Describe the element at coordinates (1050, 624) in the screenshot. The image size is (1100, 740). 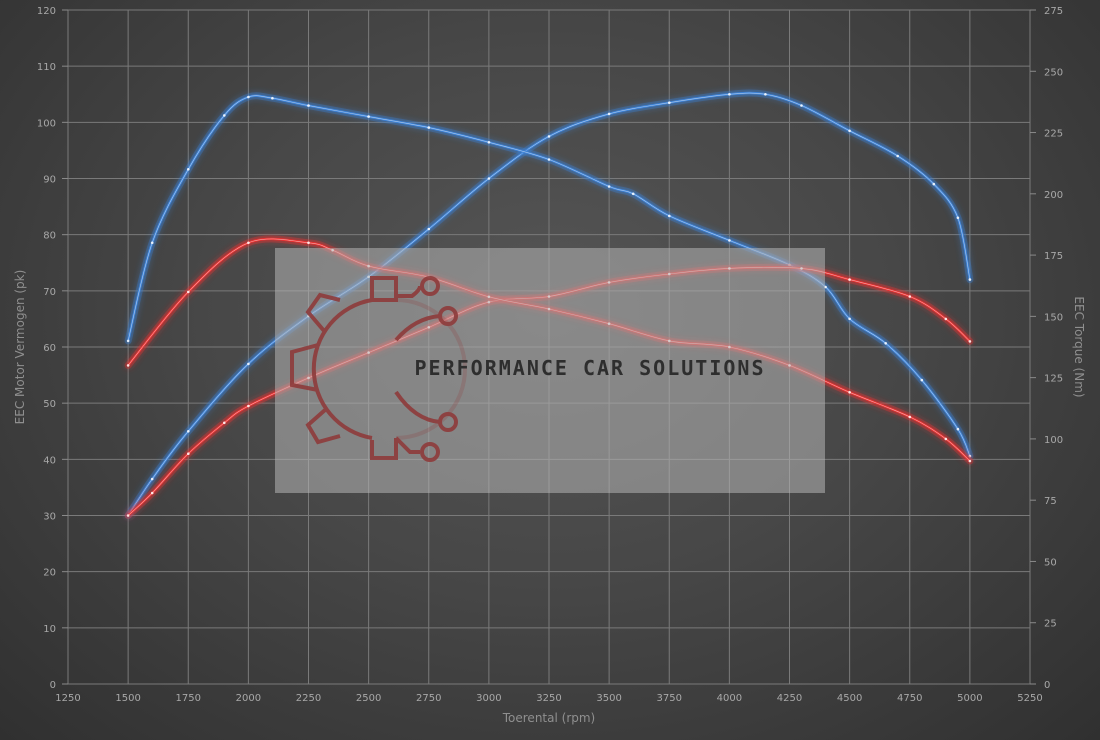
I see `y-right-tick-label: 25` at that location.